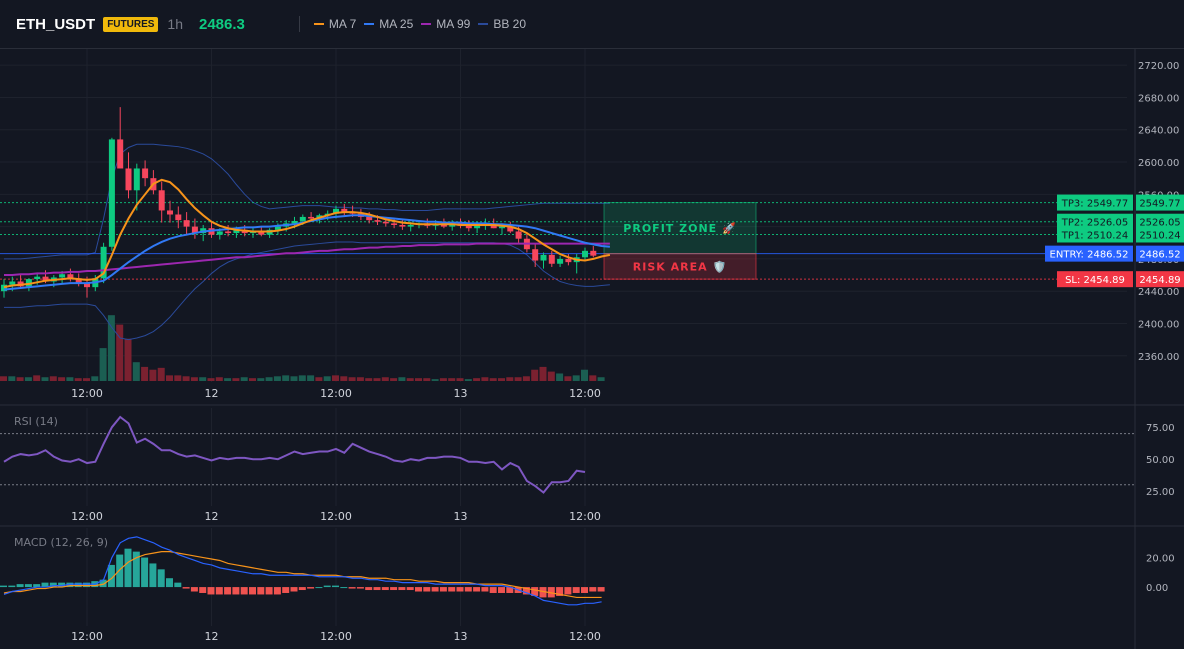  What do you see at coordinates (307, 201) in the screenshot?
I see `bb-upper-line` at bounding box center [307, 201].